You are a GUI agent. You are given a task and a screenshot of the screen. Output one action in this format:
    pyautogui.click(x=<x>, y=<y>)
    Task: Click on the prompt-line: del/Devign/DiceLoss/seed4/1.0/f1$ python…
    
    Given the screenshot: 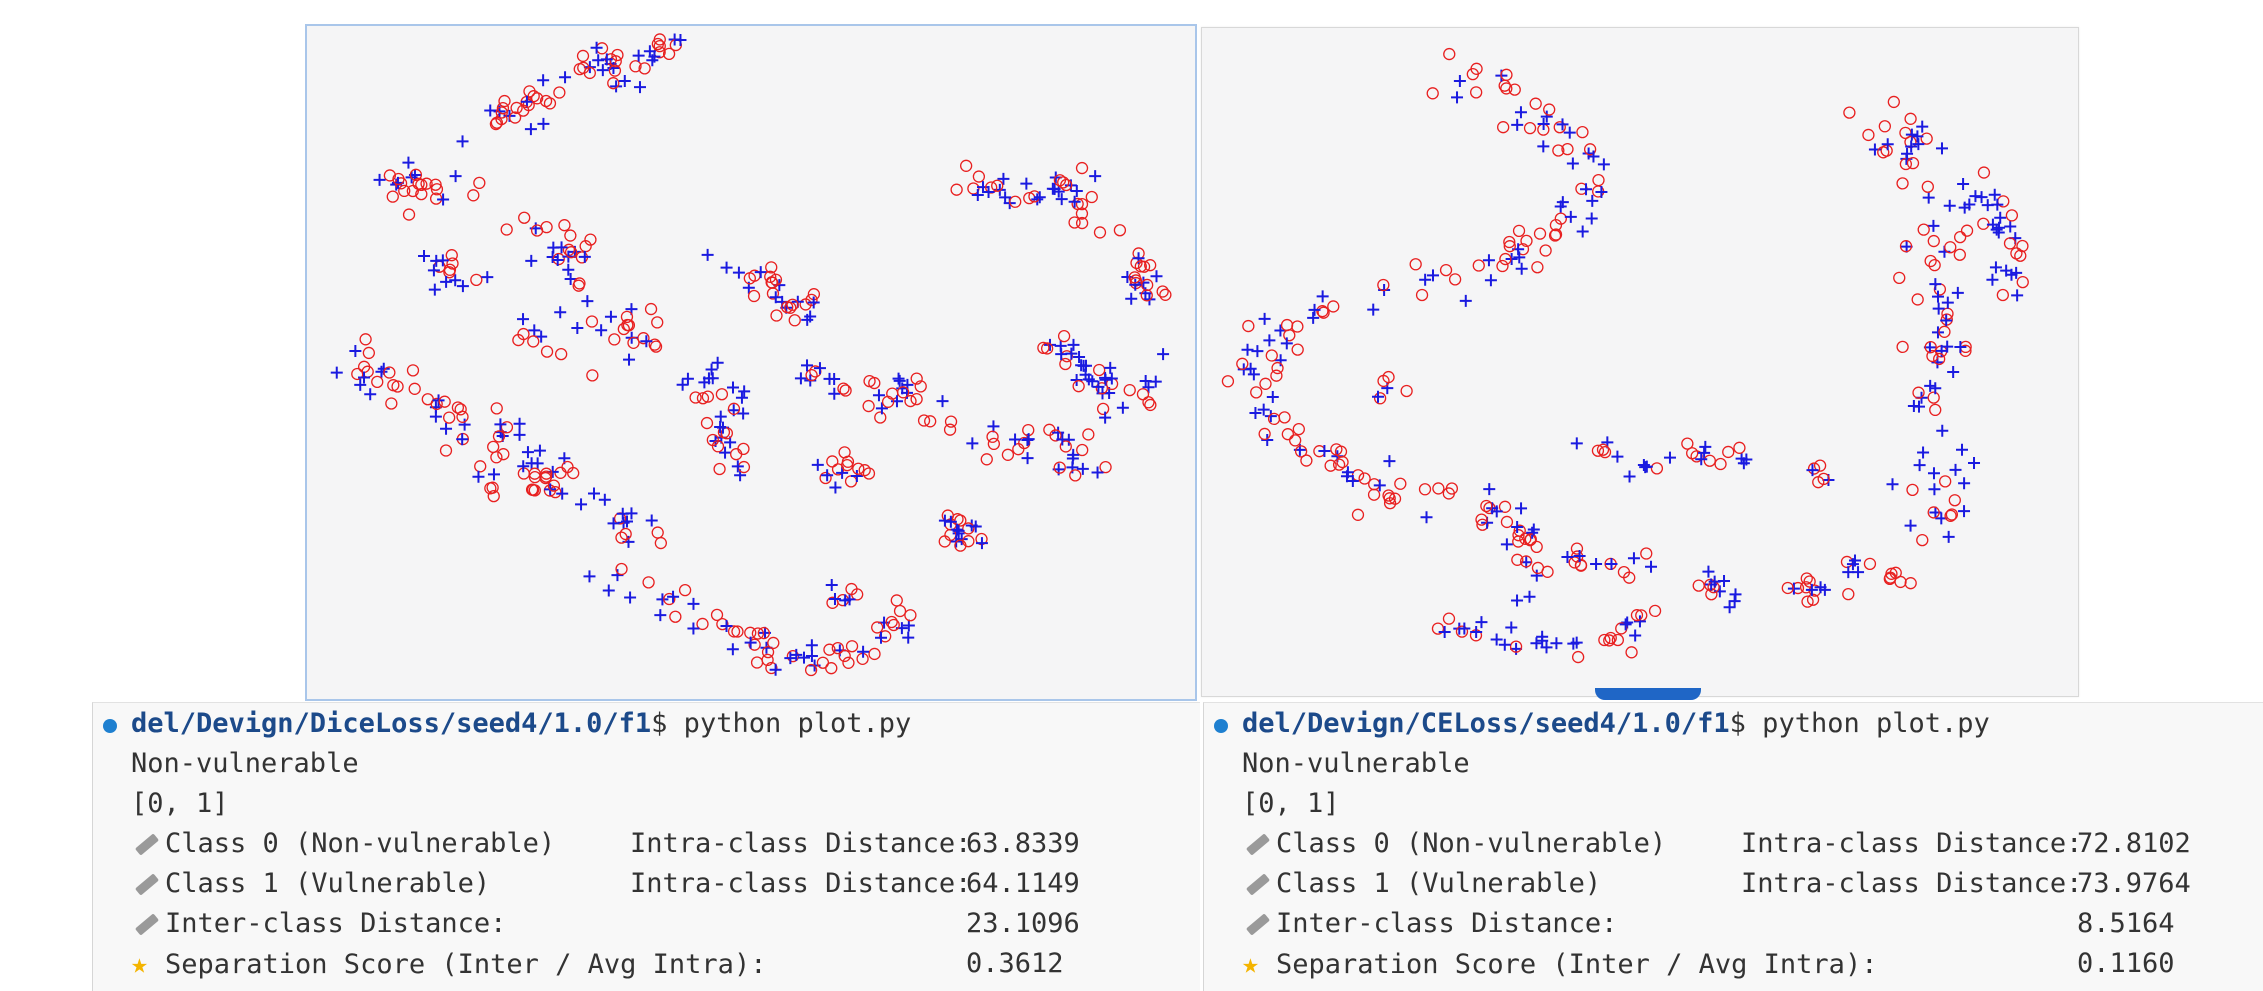 What is the action you would take?
    pyautogui.click(x=521, y=724)
    